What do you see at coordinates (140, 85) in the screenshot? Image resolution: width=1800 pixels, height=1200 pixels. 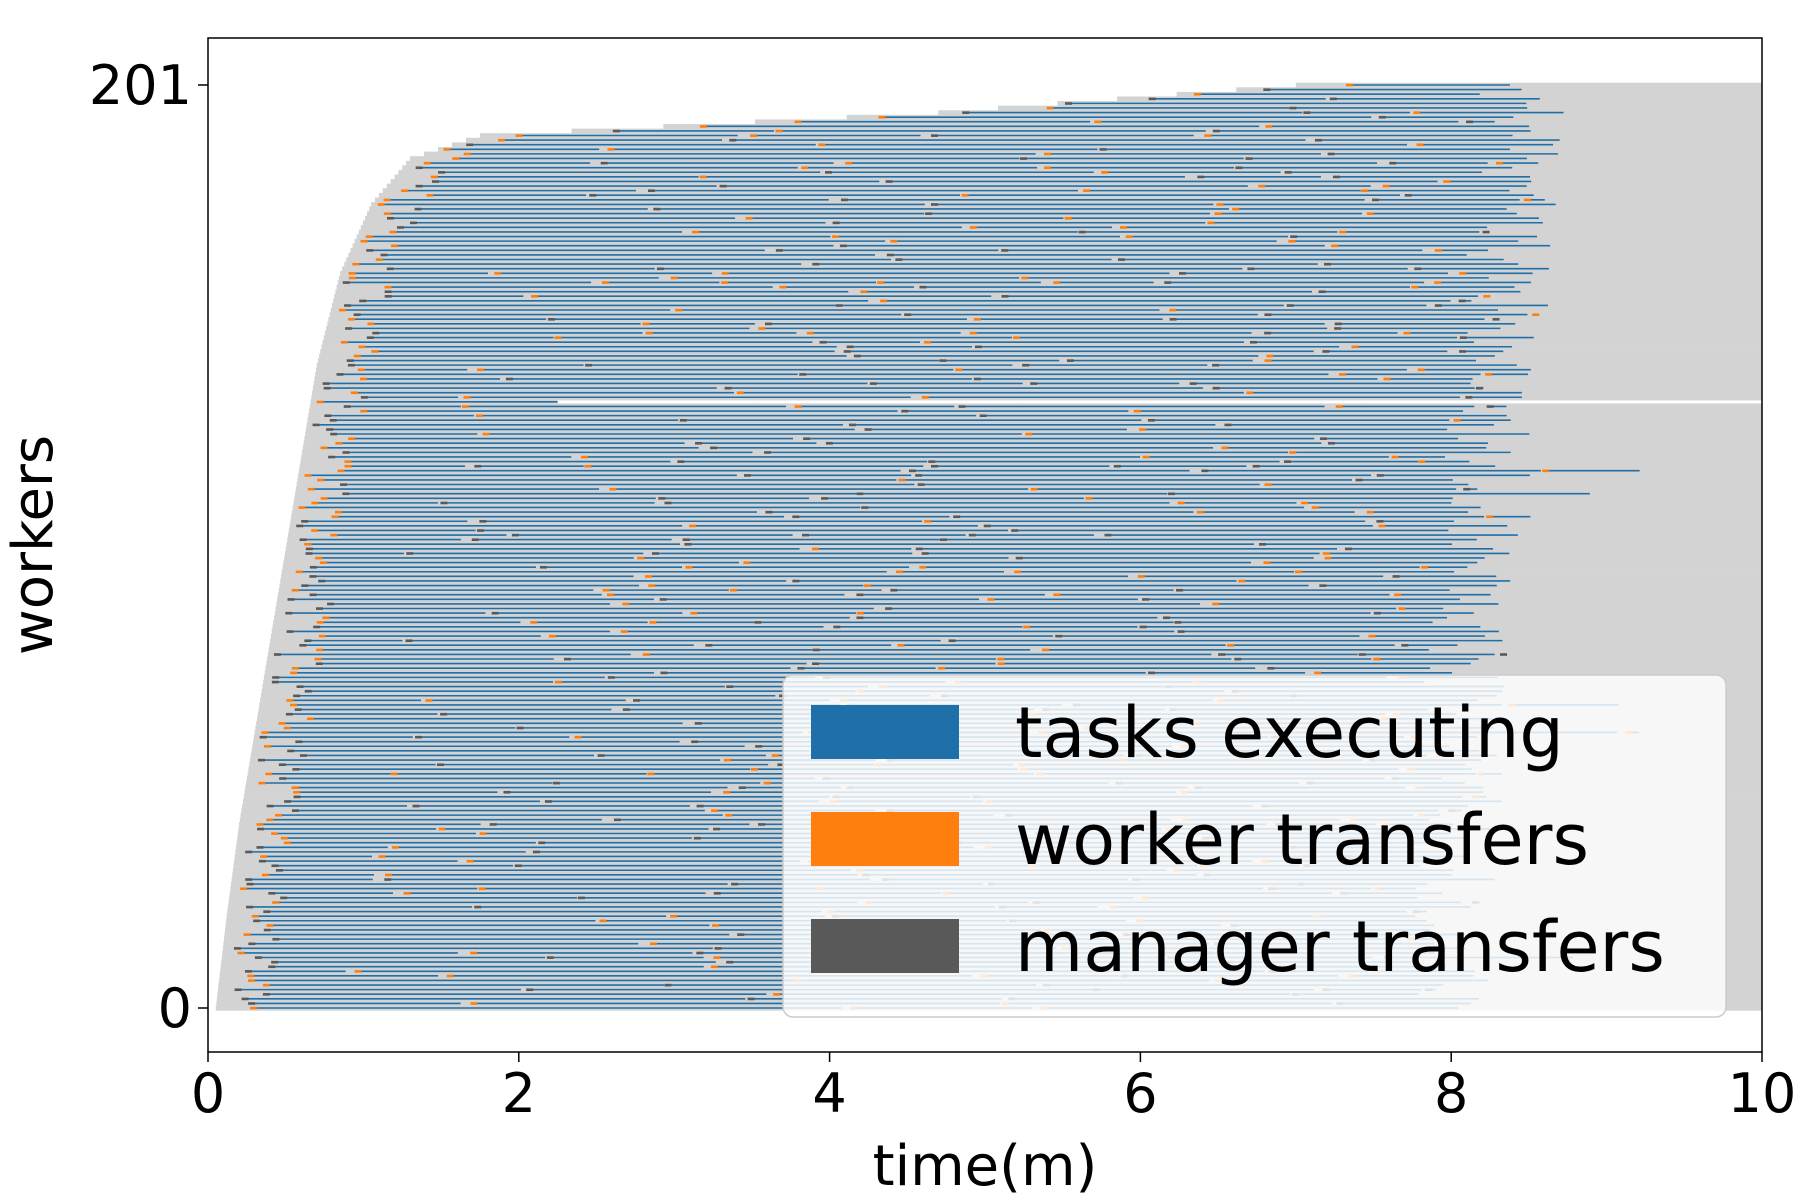 I see `y-tick-label: 201` at bounding box center [140, 85].